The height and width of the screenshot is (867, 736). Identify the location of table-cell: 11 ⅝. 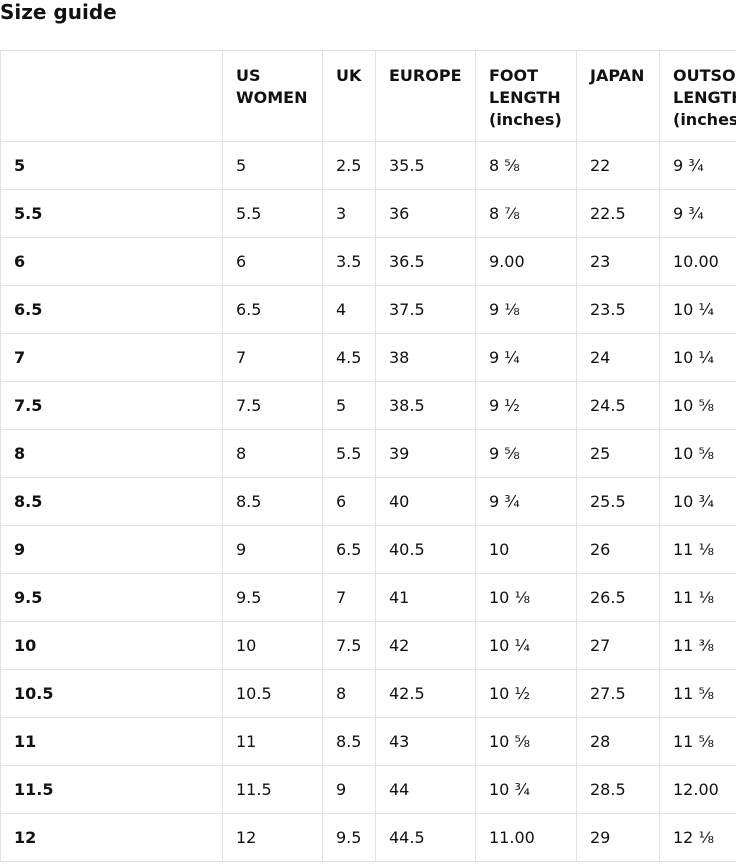
(697, 693).